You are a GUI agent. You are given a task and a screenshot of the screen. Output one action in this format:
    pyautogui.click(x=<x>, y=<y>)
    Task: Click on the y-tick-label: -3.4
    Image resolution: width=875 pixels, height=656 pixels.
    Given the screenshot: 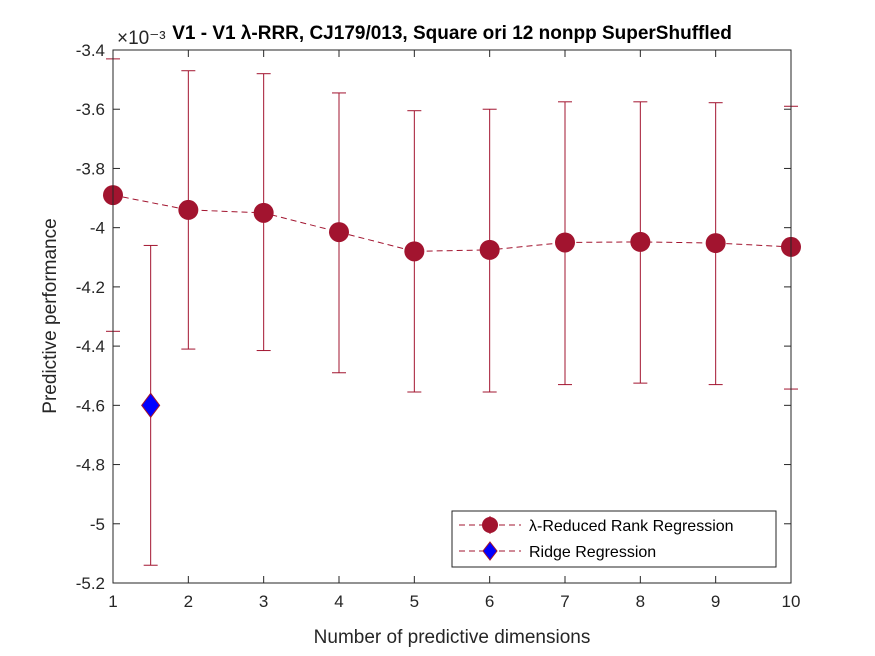 What is the action you would take?
    pyautogui.click(x=90, y=50)
    